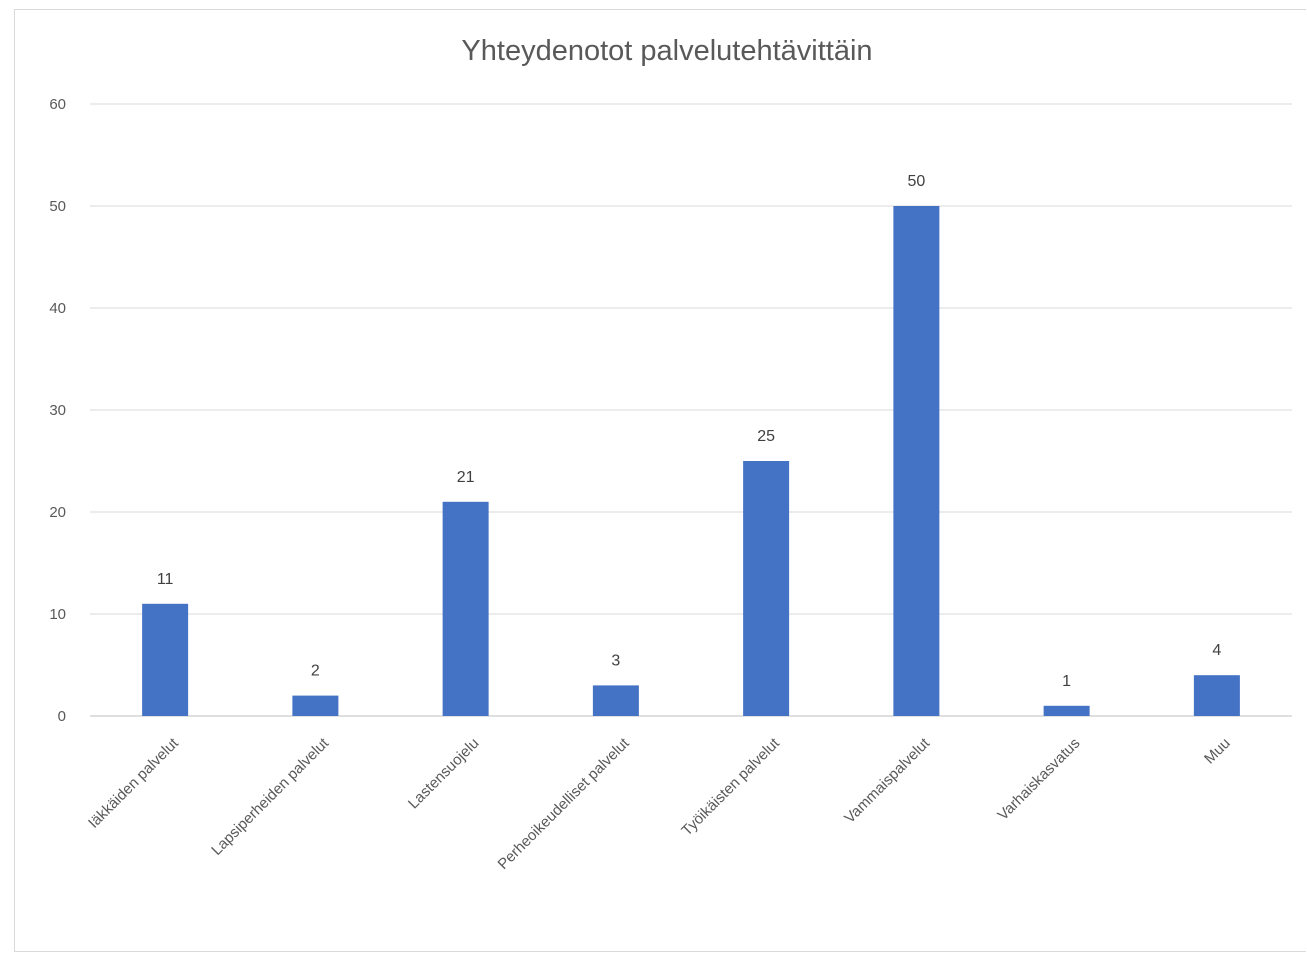  What do you see at coordinates (270, 796) in the screenshot?
I see `x-category-label: Lapsiperheiden palvelut` at bounding box center [270, 796].